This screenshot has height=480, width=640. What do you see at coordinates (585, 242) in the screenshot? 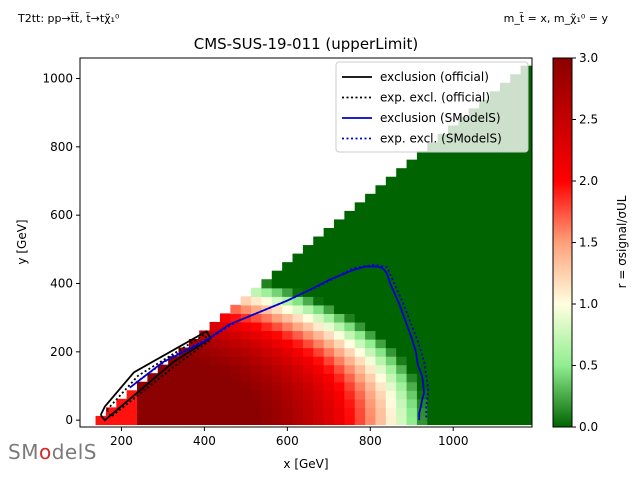
I see `colorbar-ticks: 0.0 0.5 1.0 1.5 2.0 2.5 3.0` at bounding box center [585, 242].